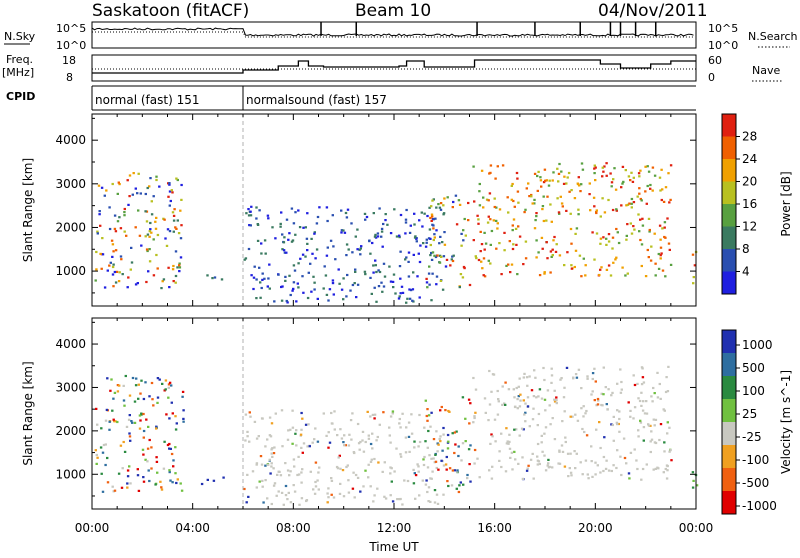 The width and height of the screenshot is (800, 558). What do you see at coordinates (70, 387) in the screenshot?
I see `y-tick-label: 3000` at bounding box center [70, 387].